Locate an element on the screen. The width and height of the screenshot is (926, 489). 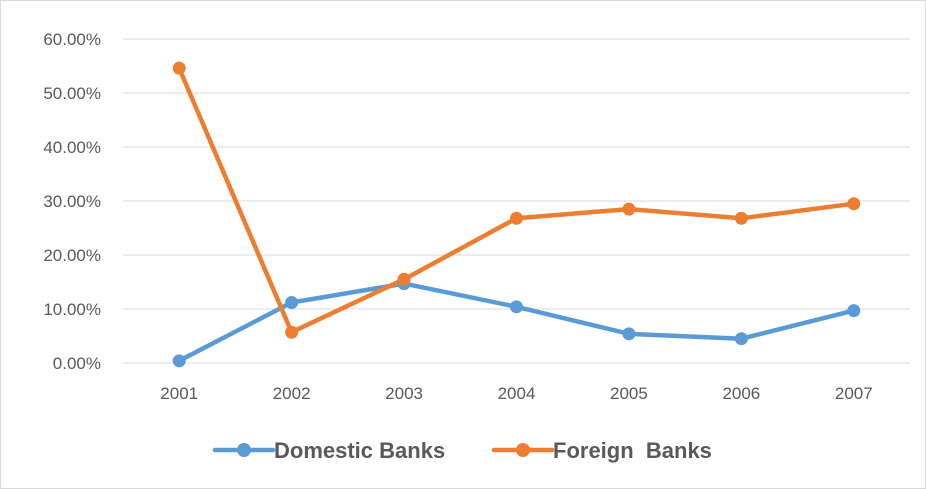
legend-item-foreign-banks: Foreign Banks is located at coordinates (601, 450).